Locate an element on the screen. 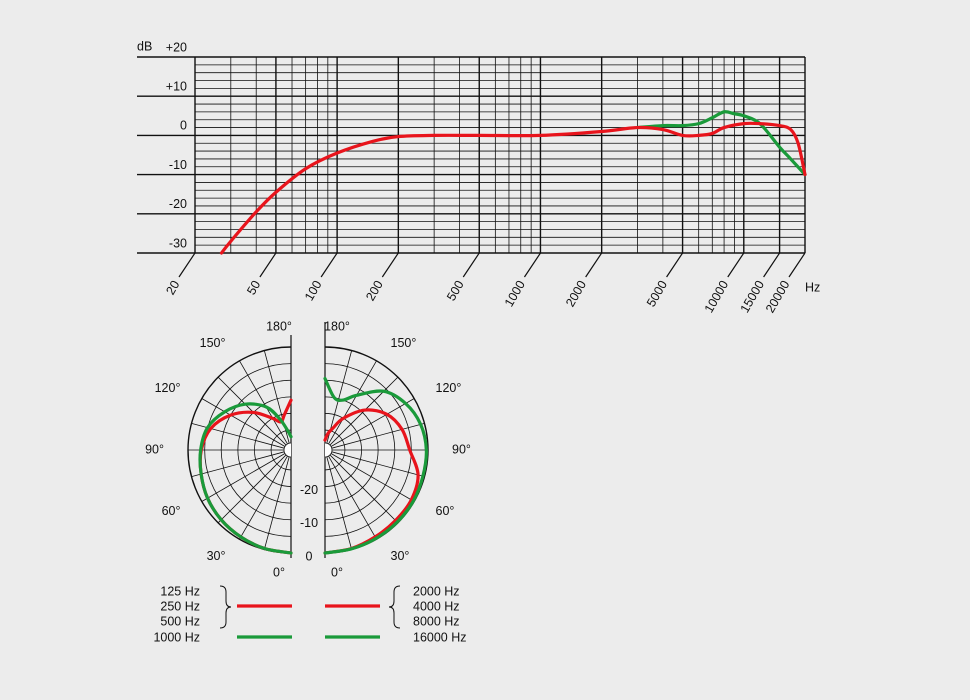  y-tick-label: +10 is located at coordinates (176, 86).